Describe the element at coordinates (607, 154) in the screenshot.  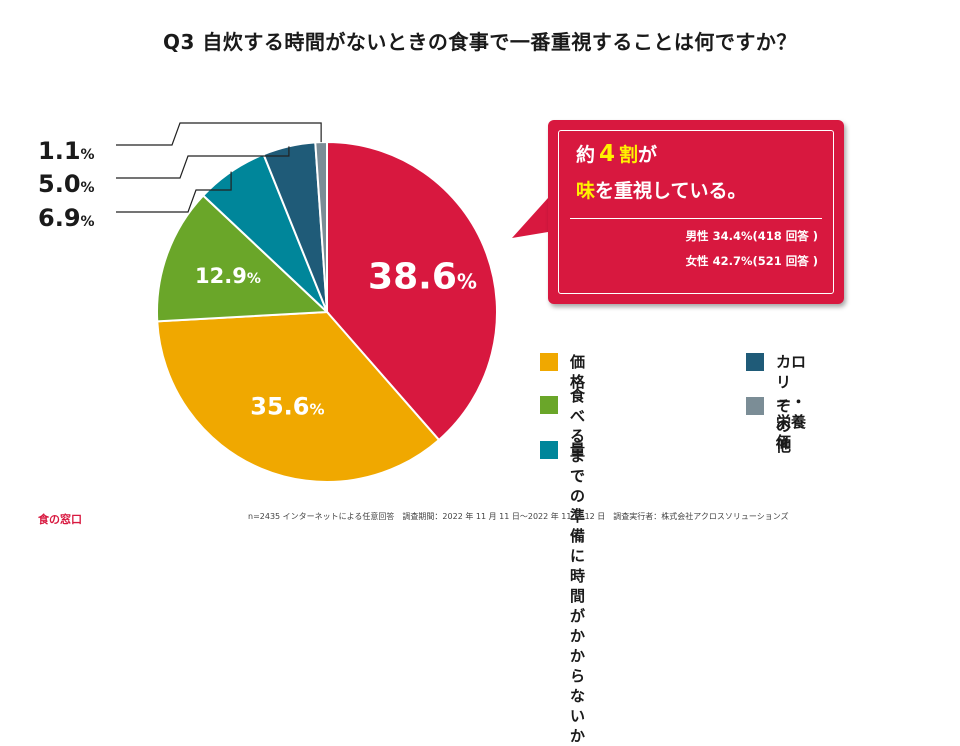
I see `callout-number: 4` at that location.